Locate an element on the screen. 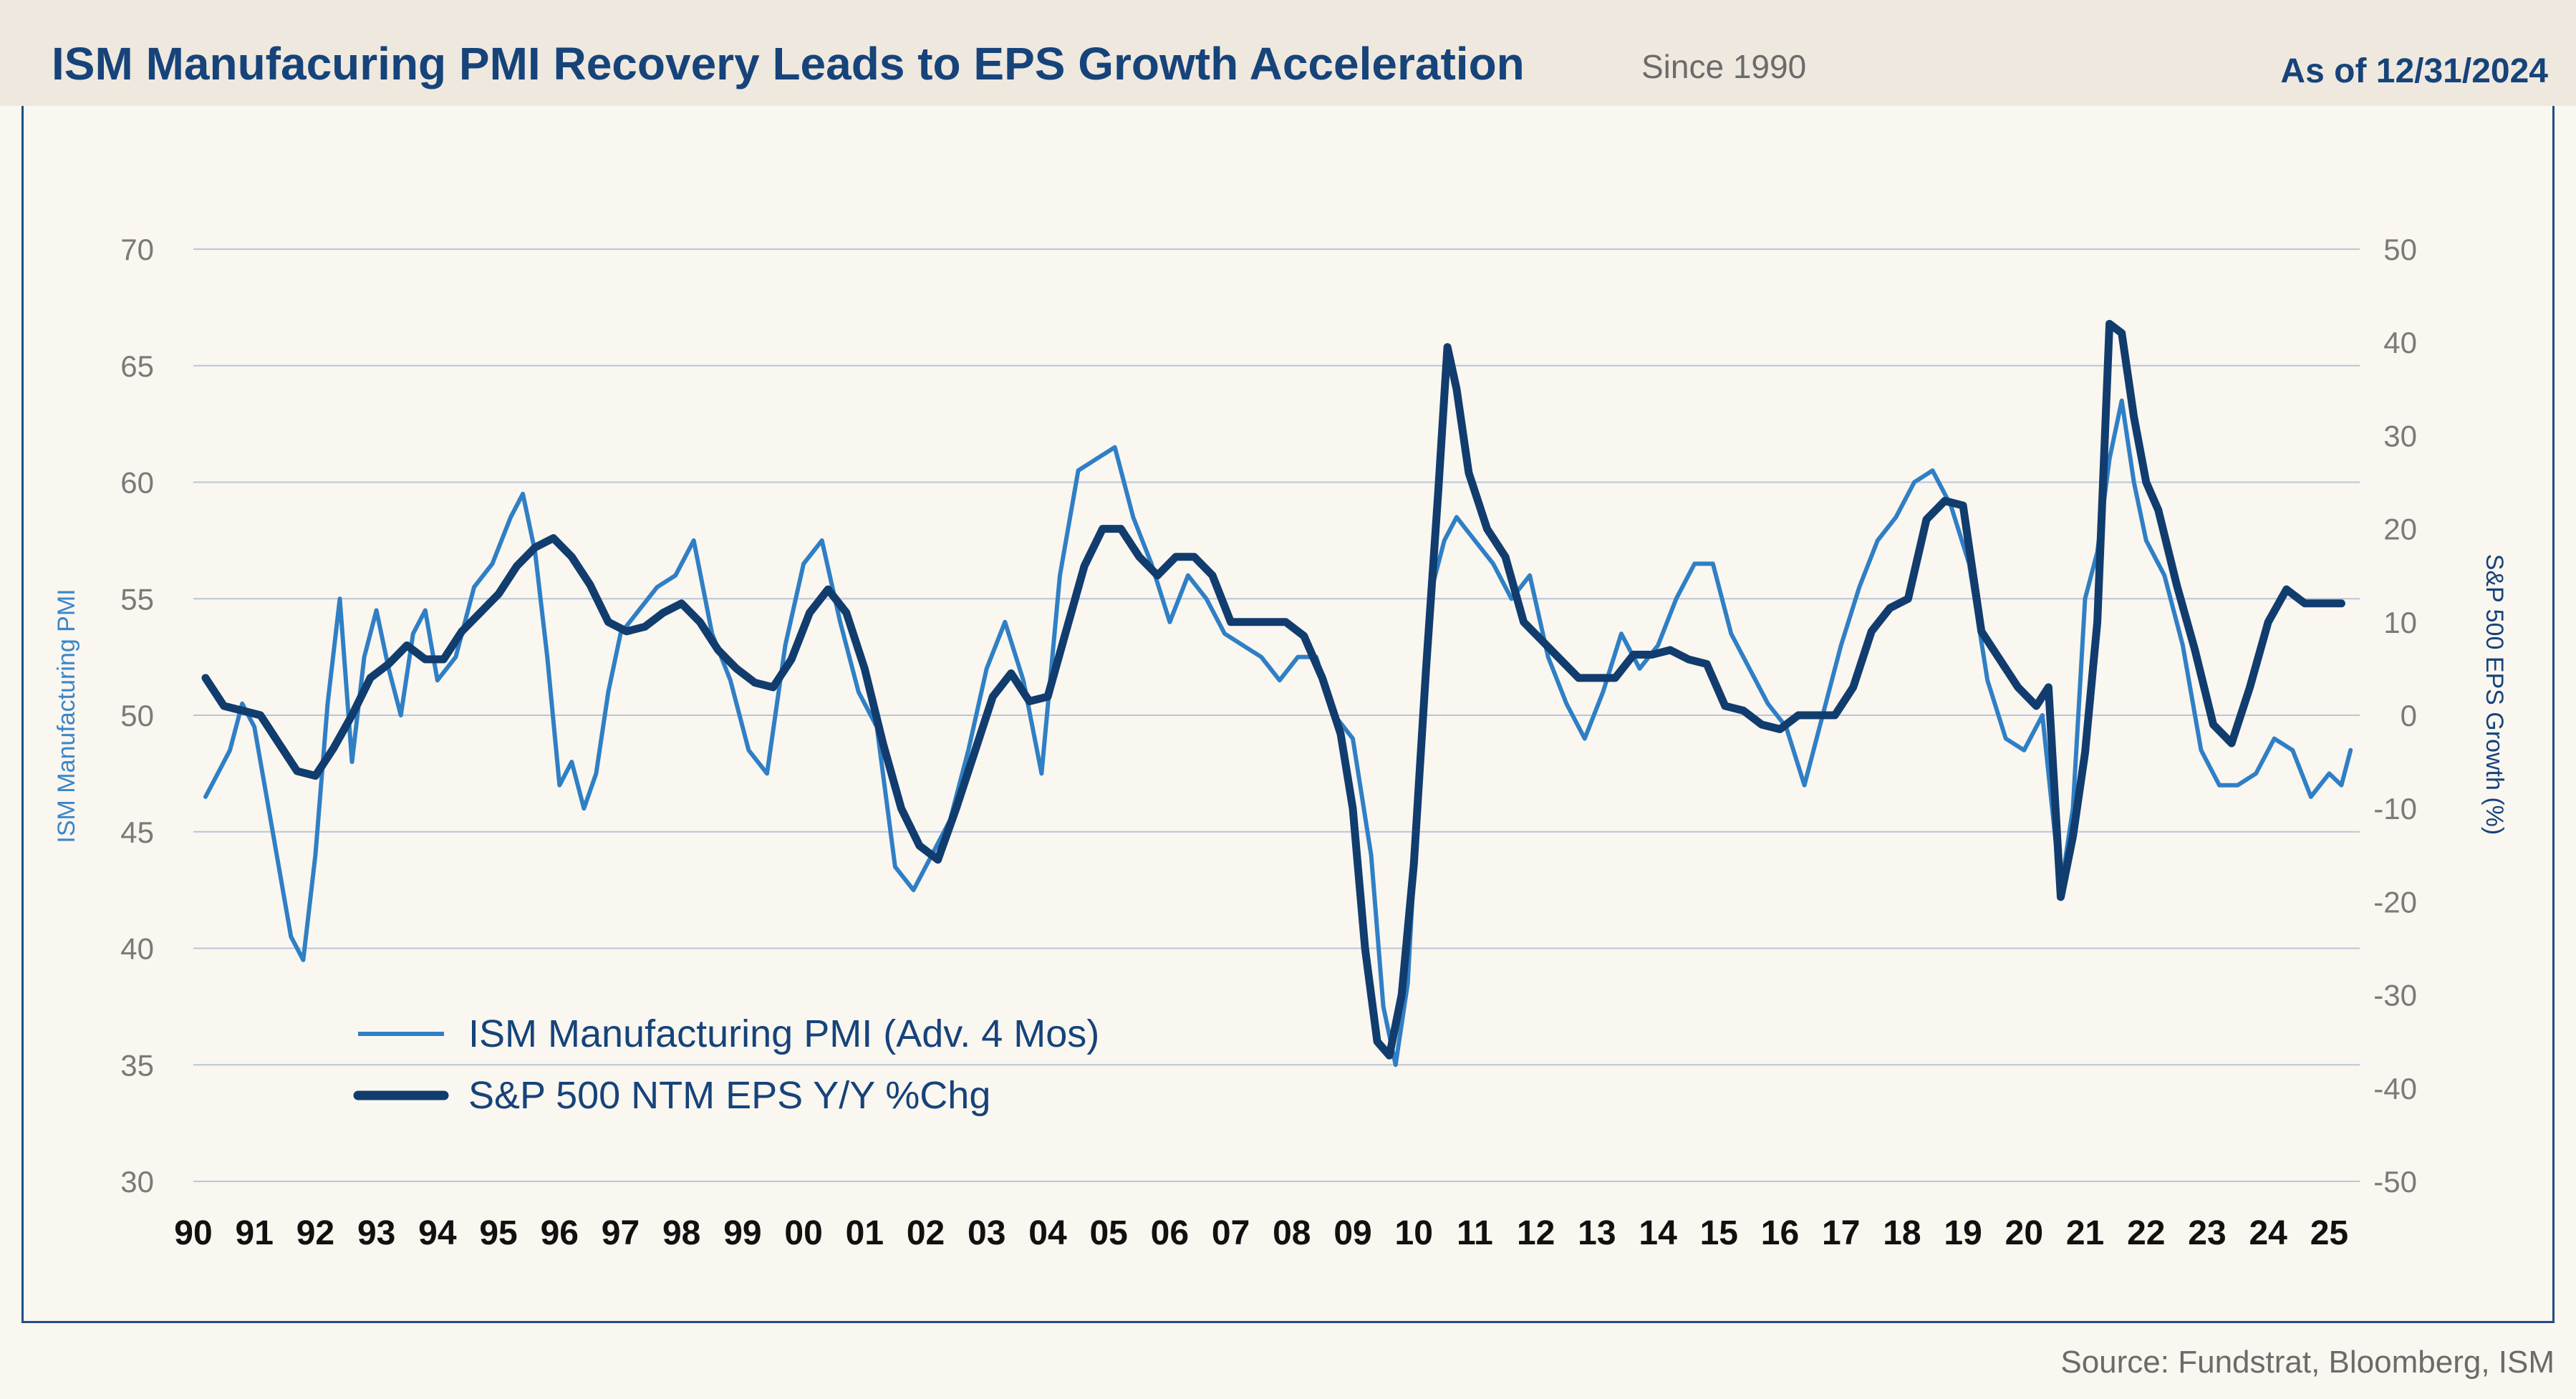 The image size is (2576, 1399). x-tick-label: 08 is located at coordinates (1292, 1233).